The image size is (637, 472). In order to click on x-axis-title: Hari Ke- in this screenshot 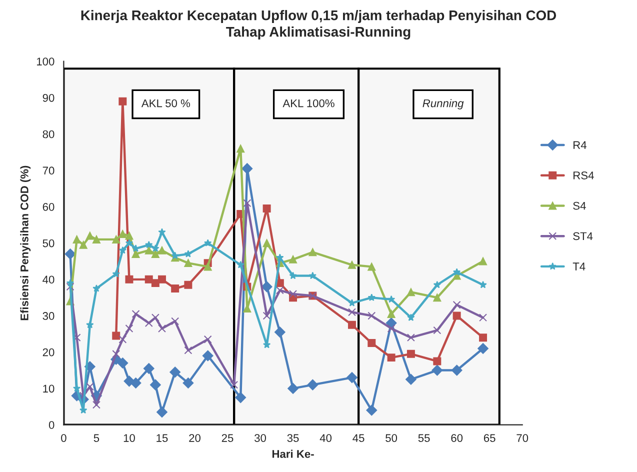, I will do `click(293, 454)`.